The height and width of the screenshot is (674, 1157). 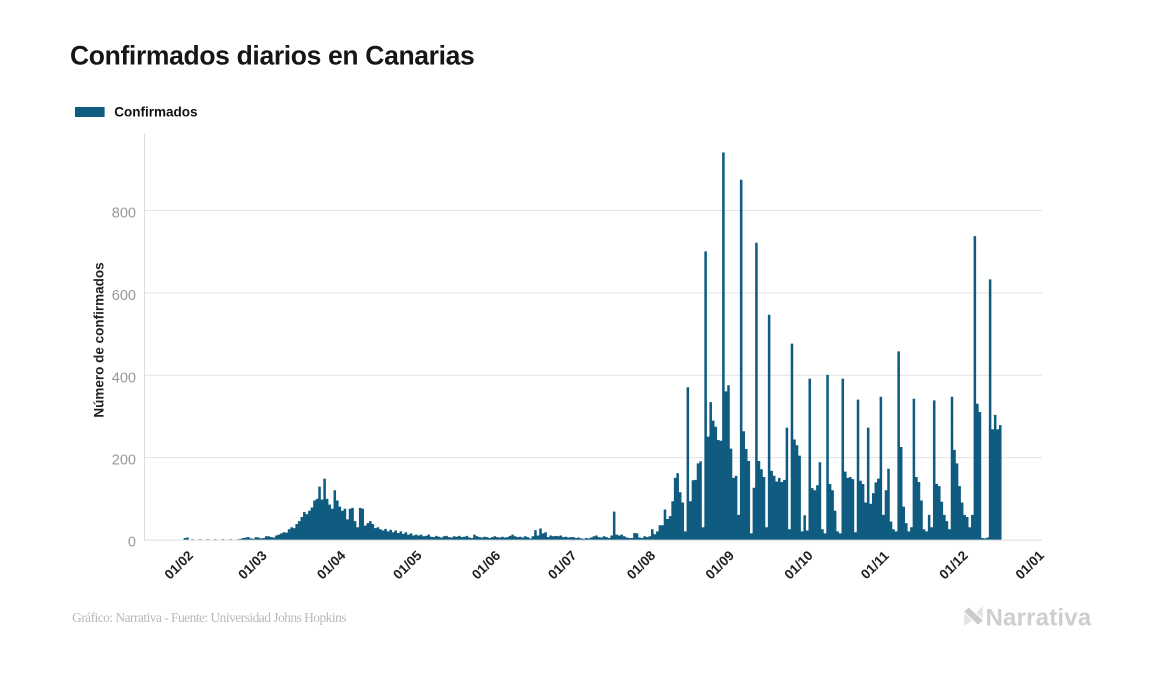 What do you see at coordinates (124, 378) in the screenshot?
I see `svg-text: 400` at bounding box center [124, 378].